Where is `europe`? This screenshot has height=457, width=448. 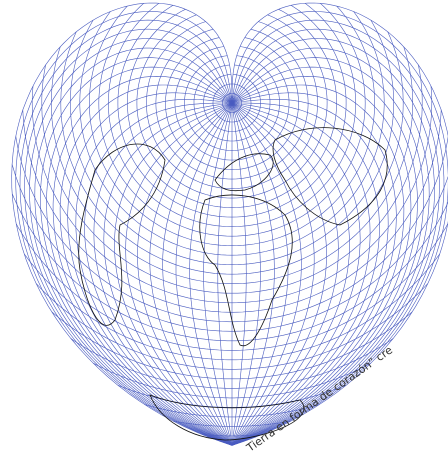 europe is located at coordinates (244, 172).